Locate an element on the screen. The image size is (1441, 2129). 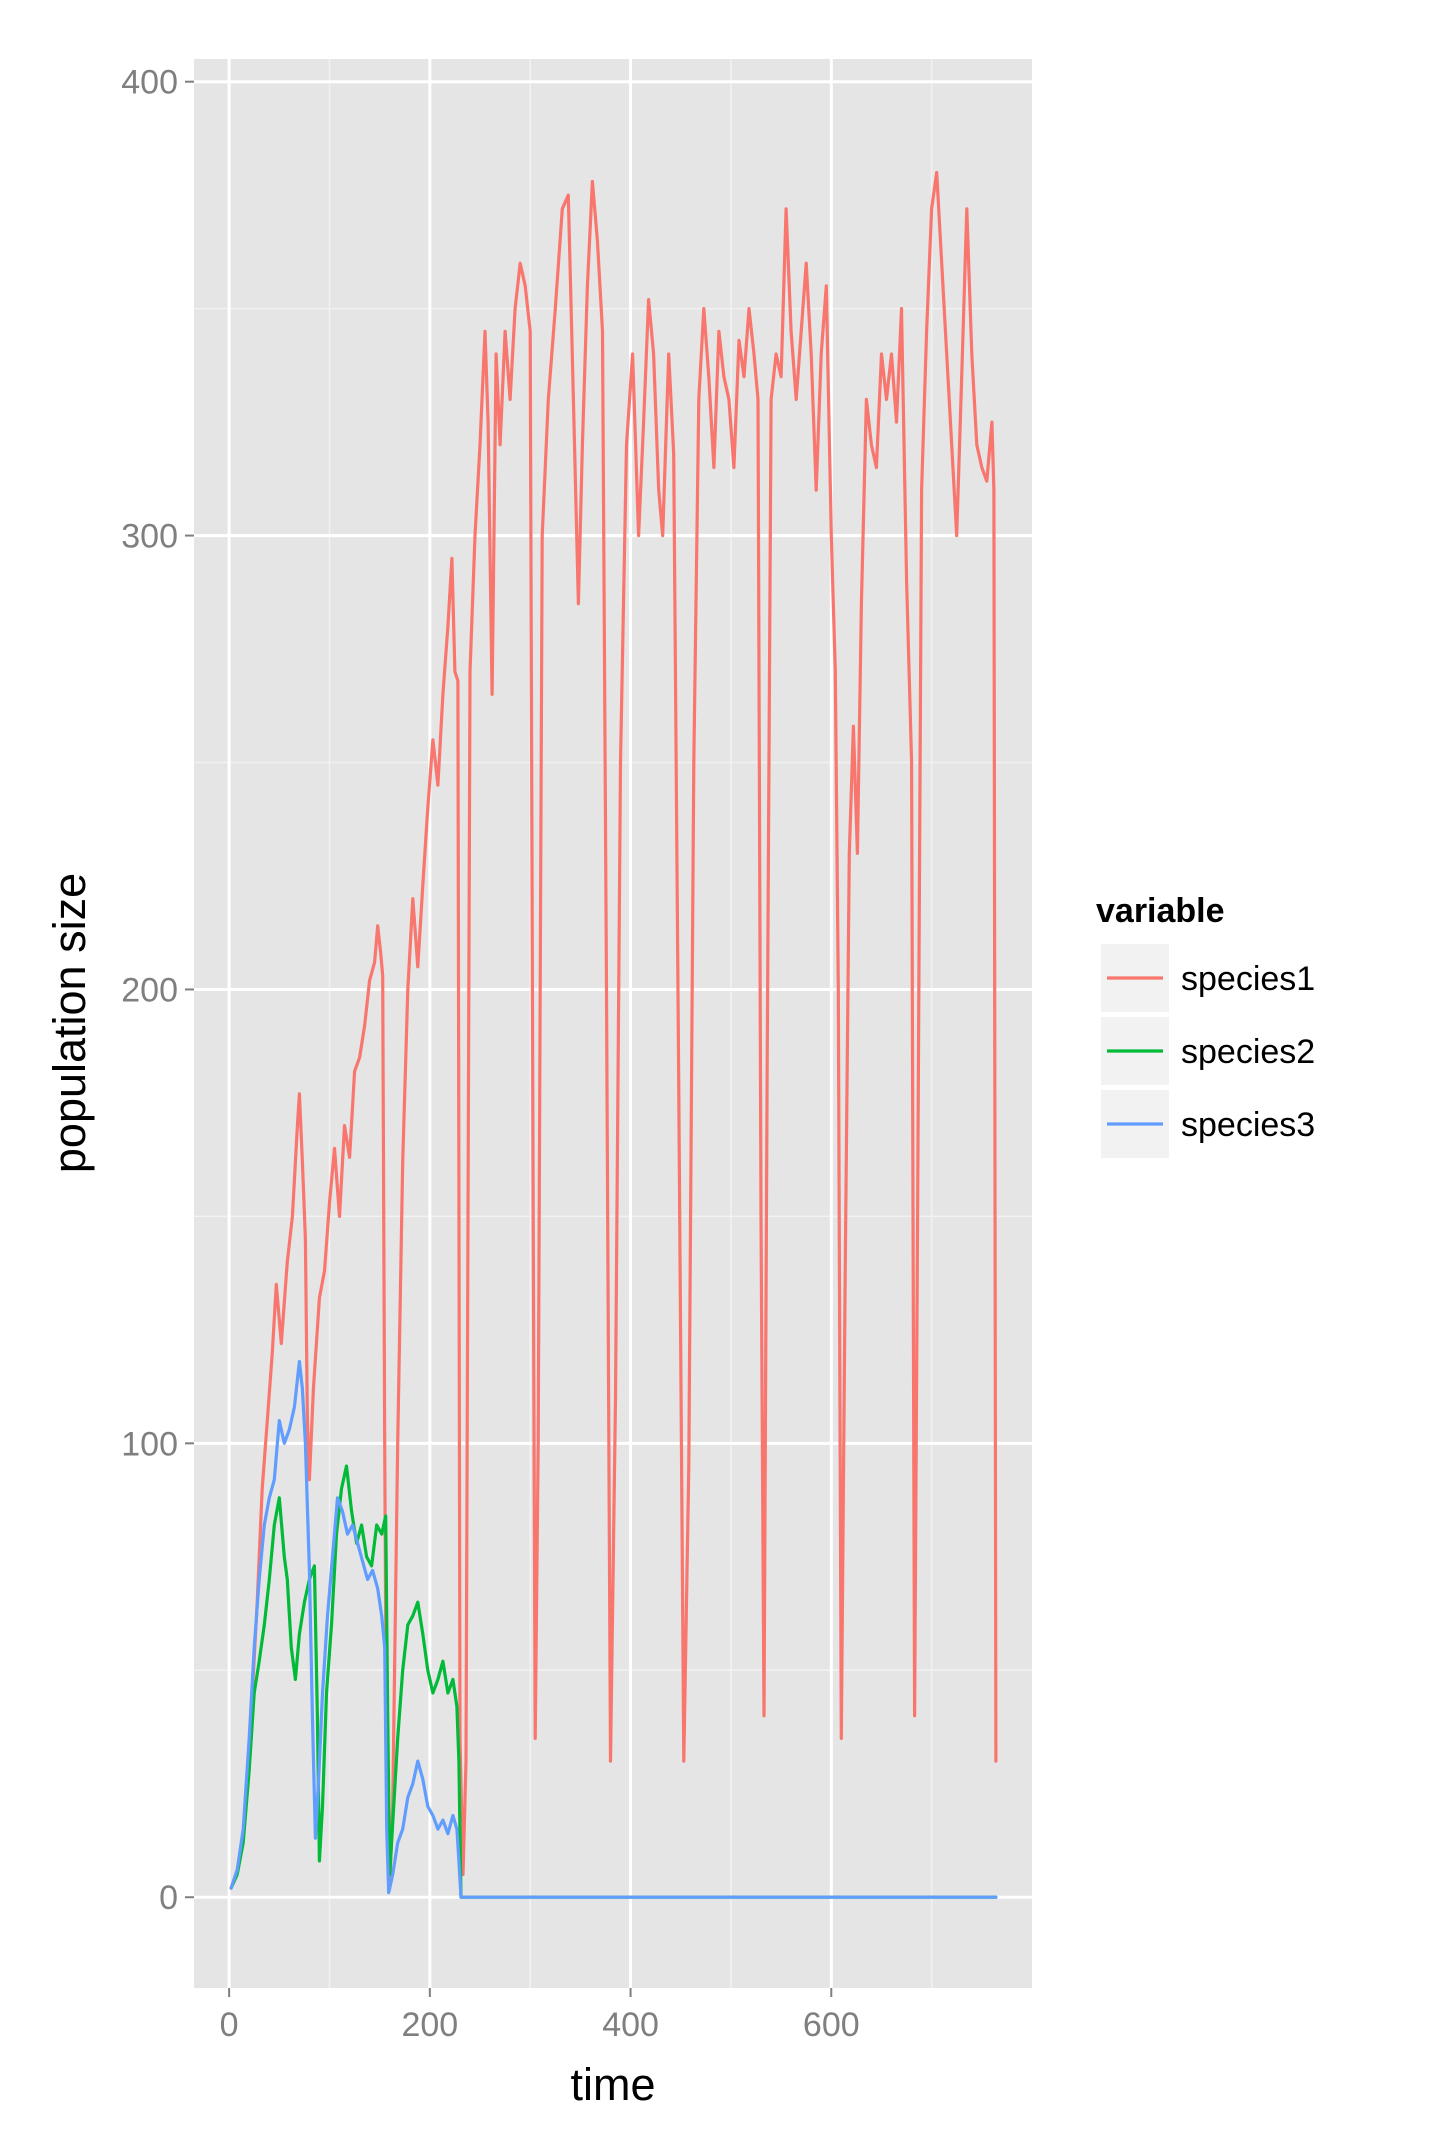
y-tick-label: 0 is located at coordinates (168, 1898).